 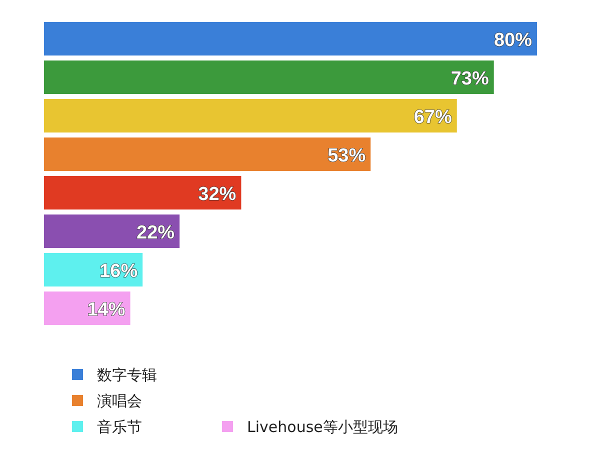 What do you see at coordinates (513, 40) in the screenshot?
I see `data-label: 80%` at bounding box center [513, 40].